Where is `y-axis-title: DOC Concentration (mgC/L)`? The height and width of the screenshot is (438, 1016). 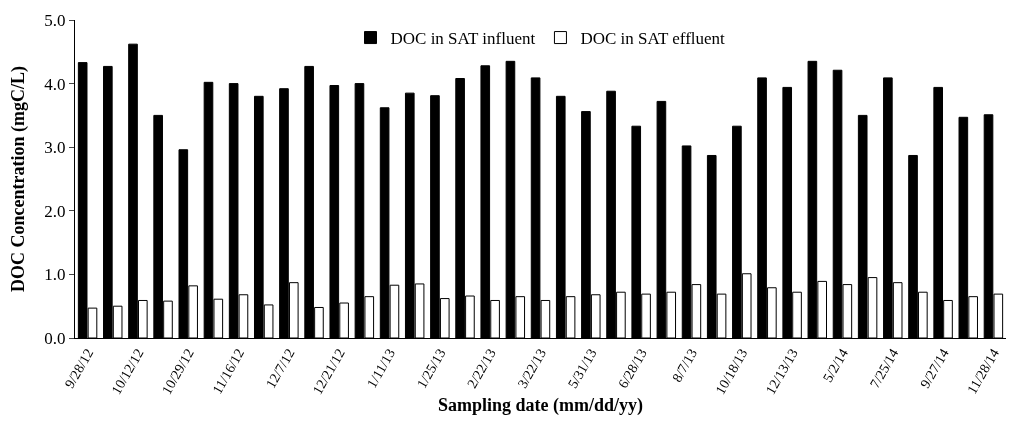 y-axis-title: DOC Concentration (mgC/L) is located at coordinates (18, 179).